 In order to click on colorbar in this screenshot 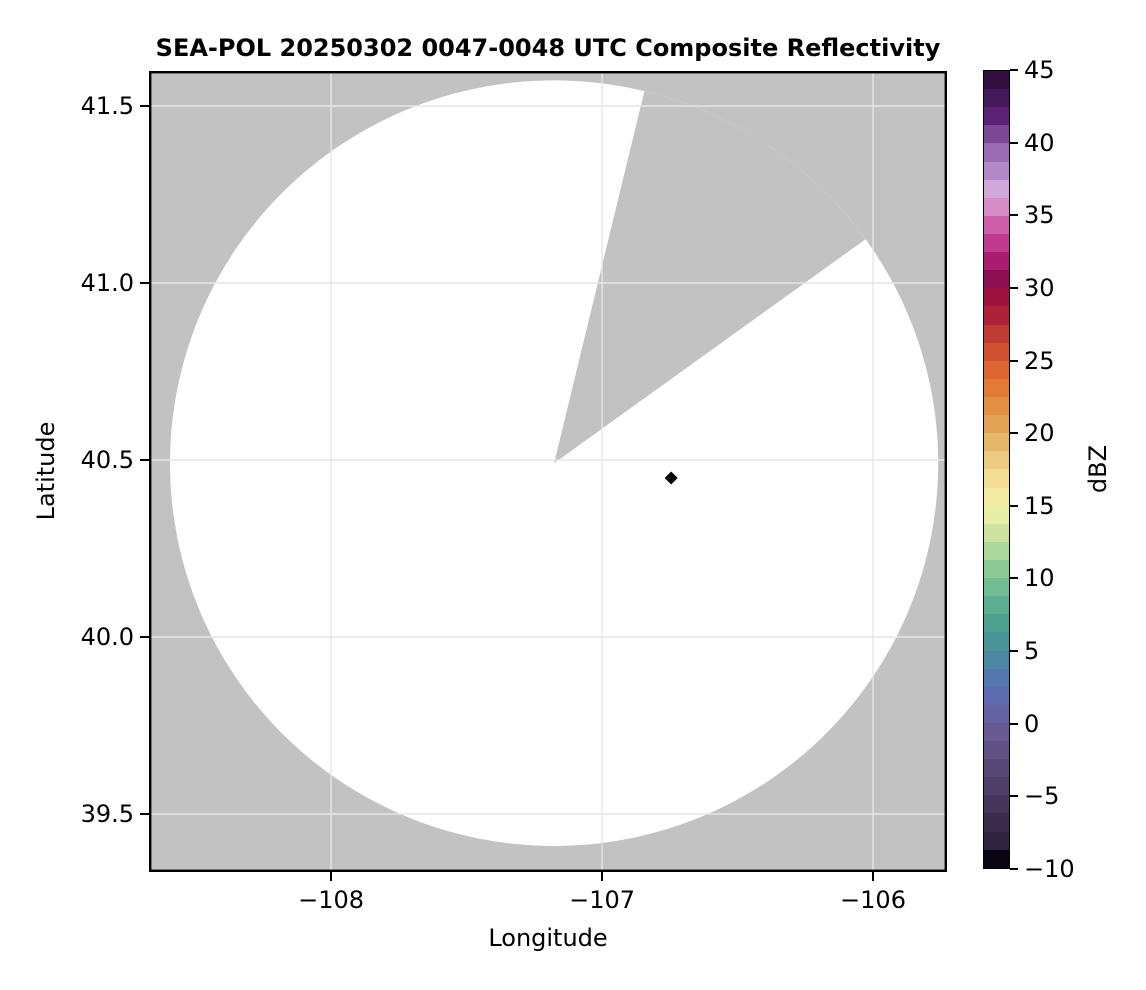, I will do `click(996, 469)`.